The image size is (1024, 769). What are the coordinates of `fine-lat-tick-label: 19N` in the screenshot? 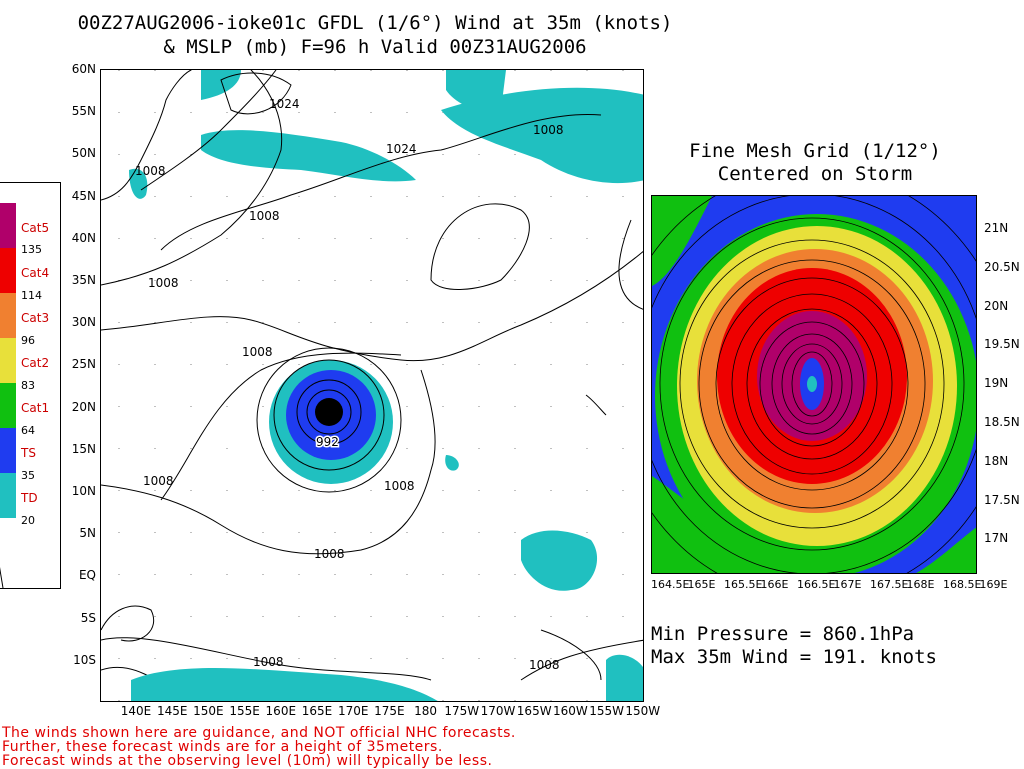 It's located at (996, 383).